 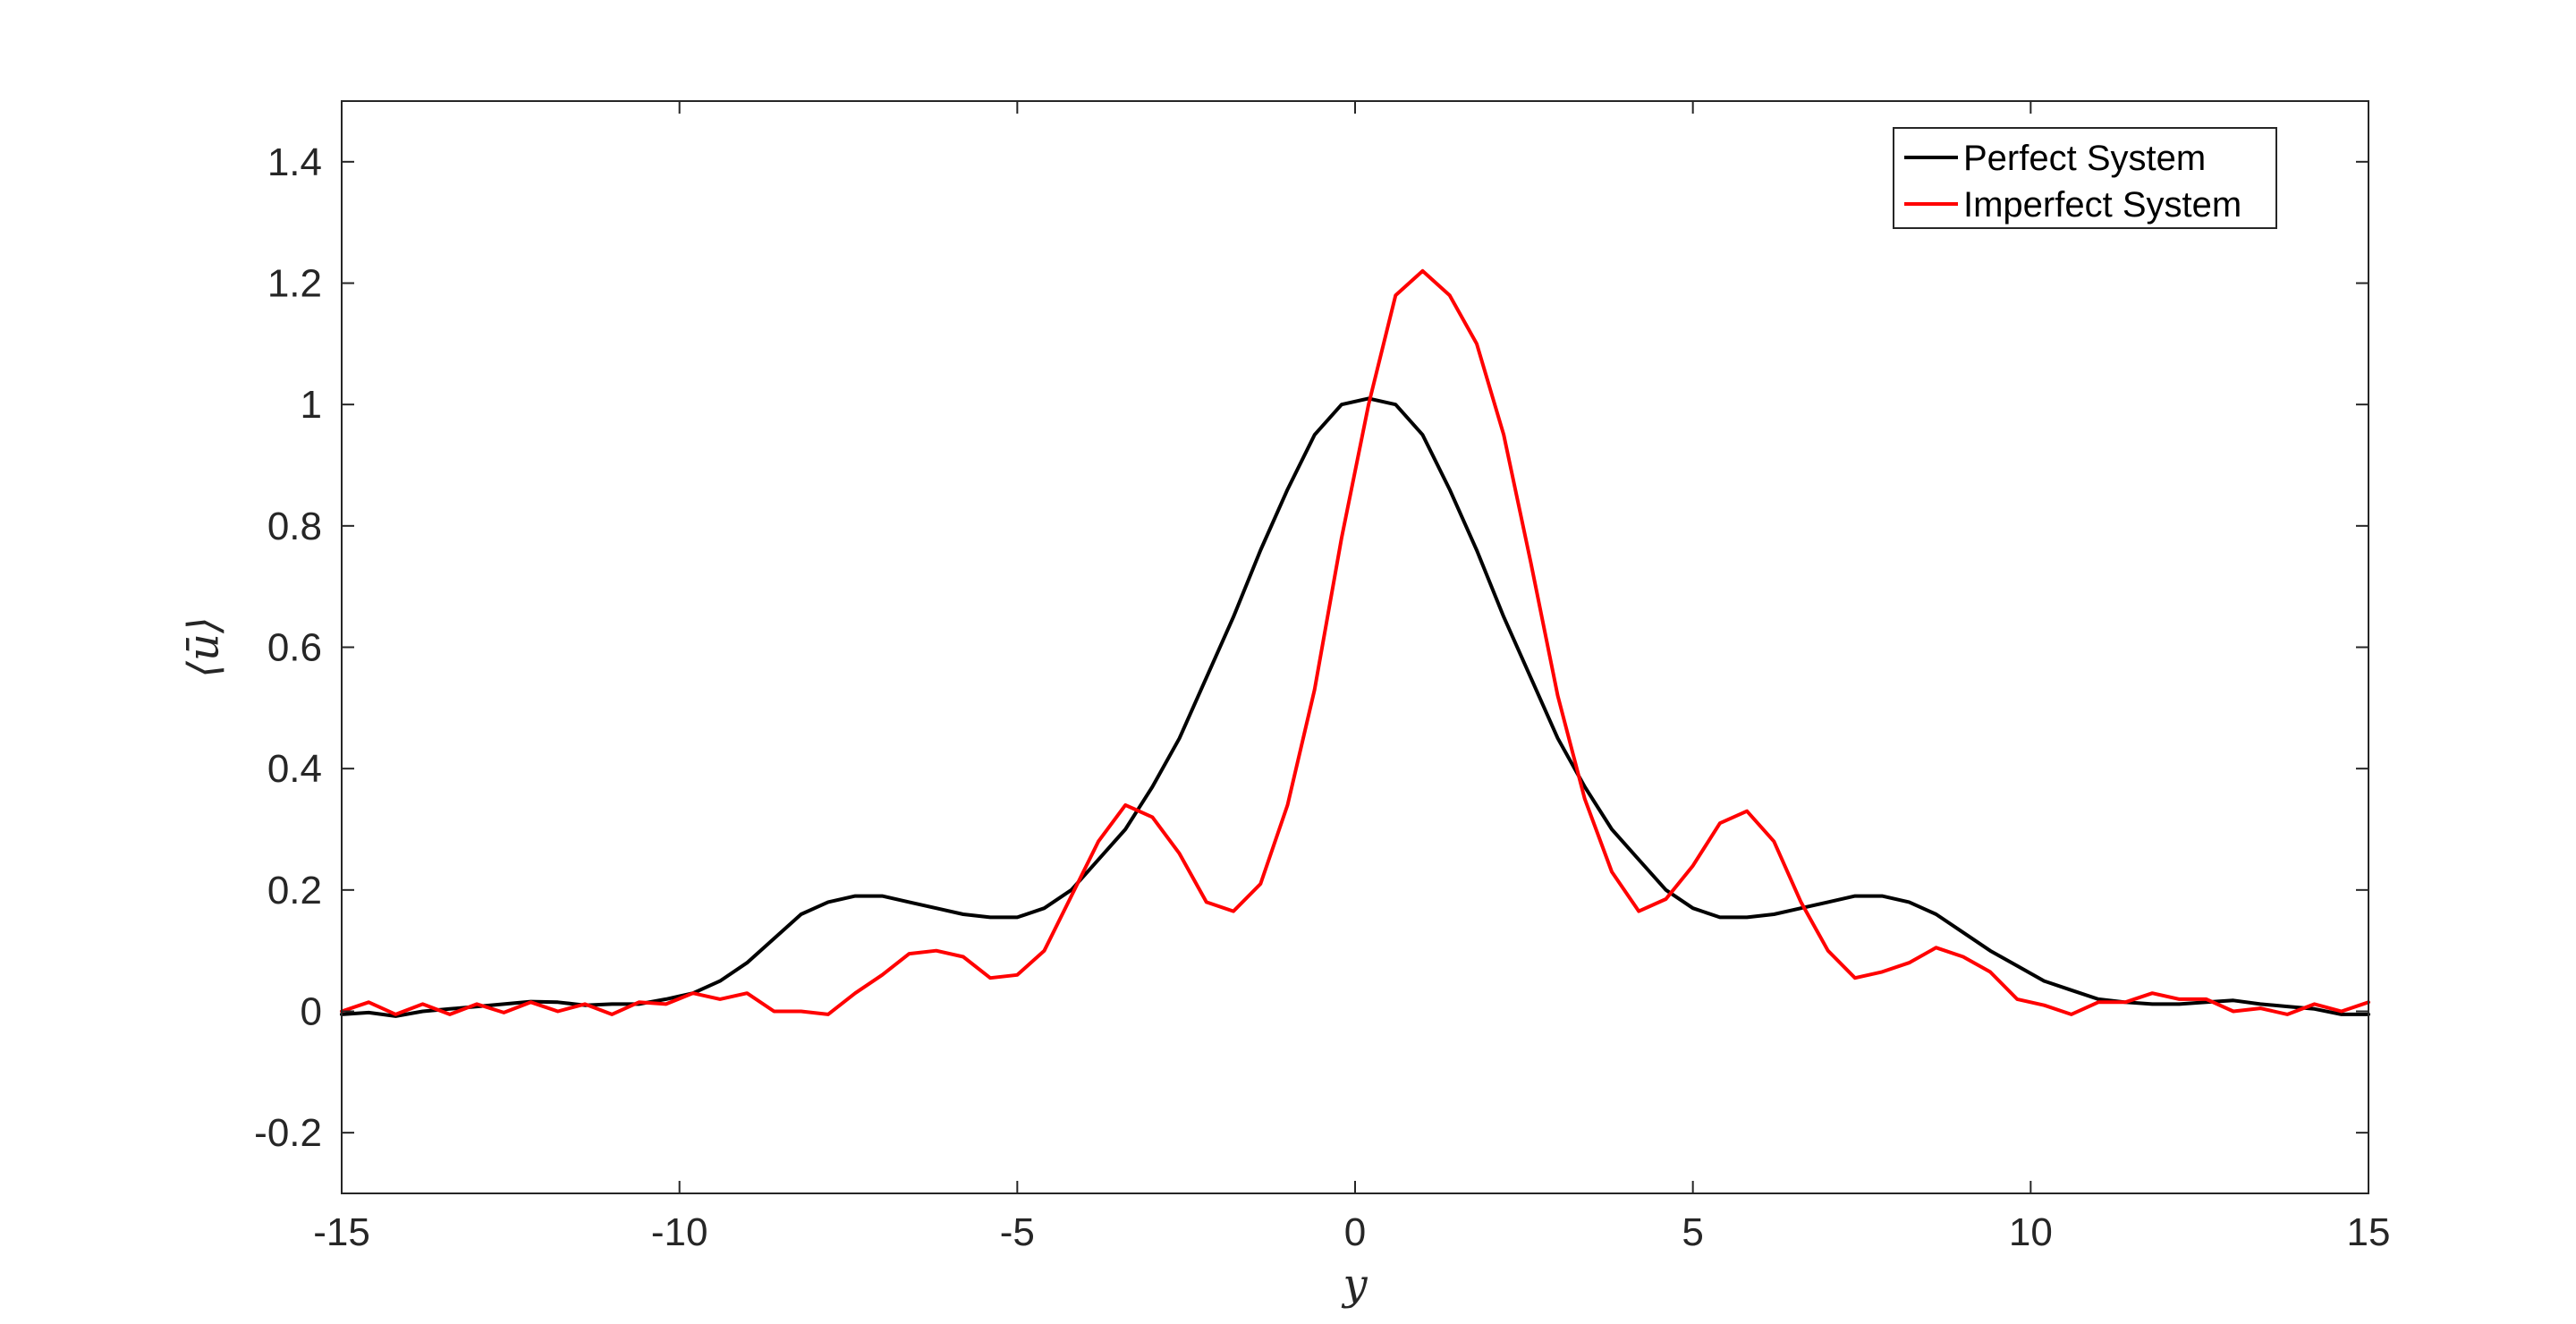 I want to click on x-tick-label: 0, so click(x=1355, y=1232).